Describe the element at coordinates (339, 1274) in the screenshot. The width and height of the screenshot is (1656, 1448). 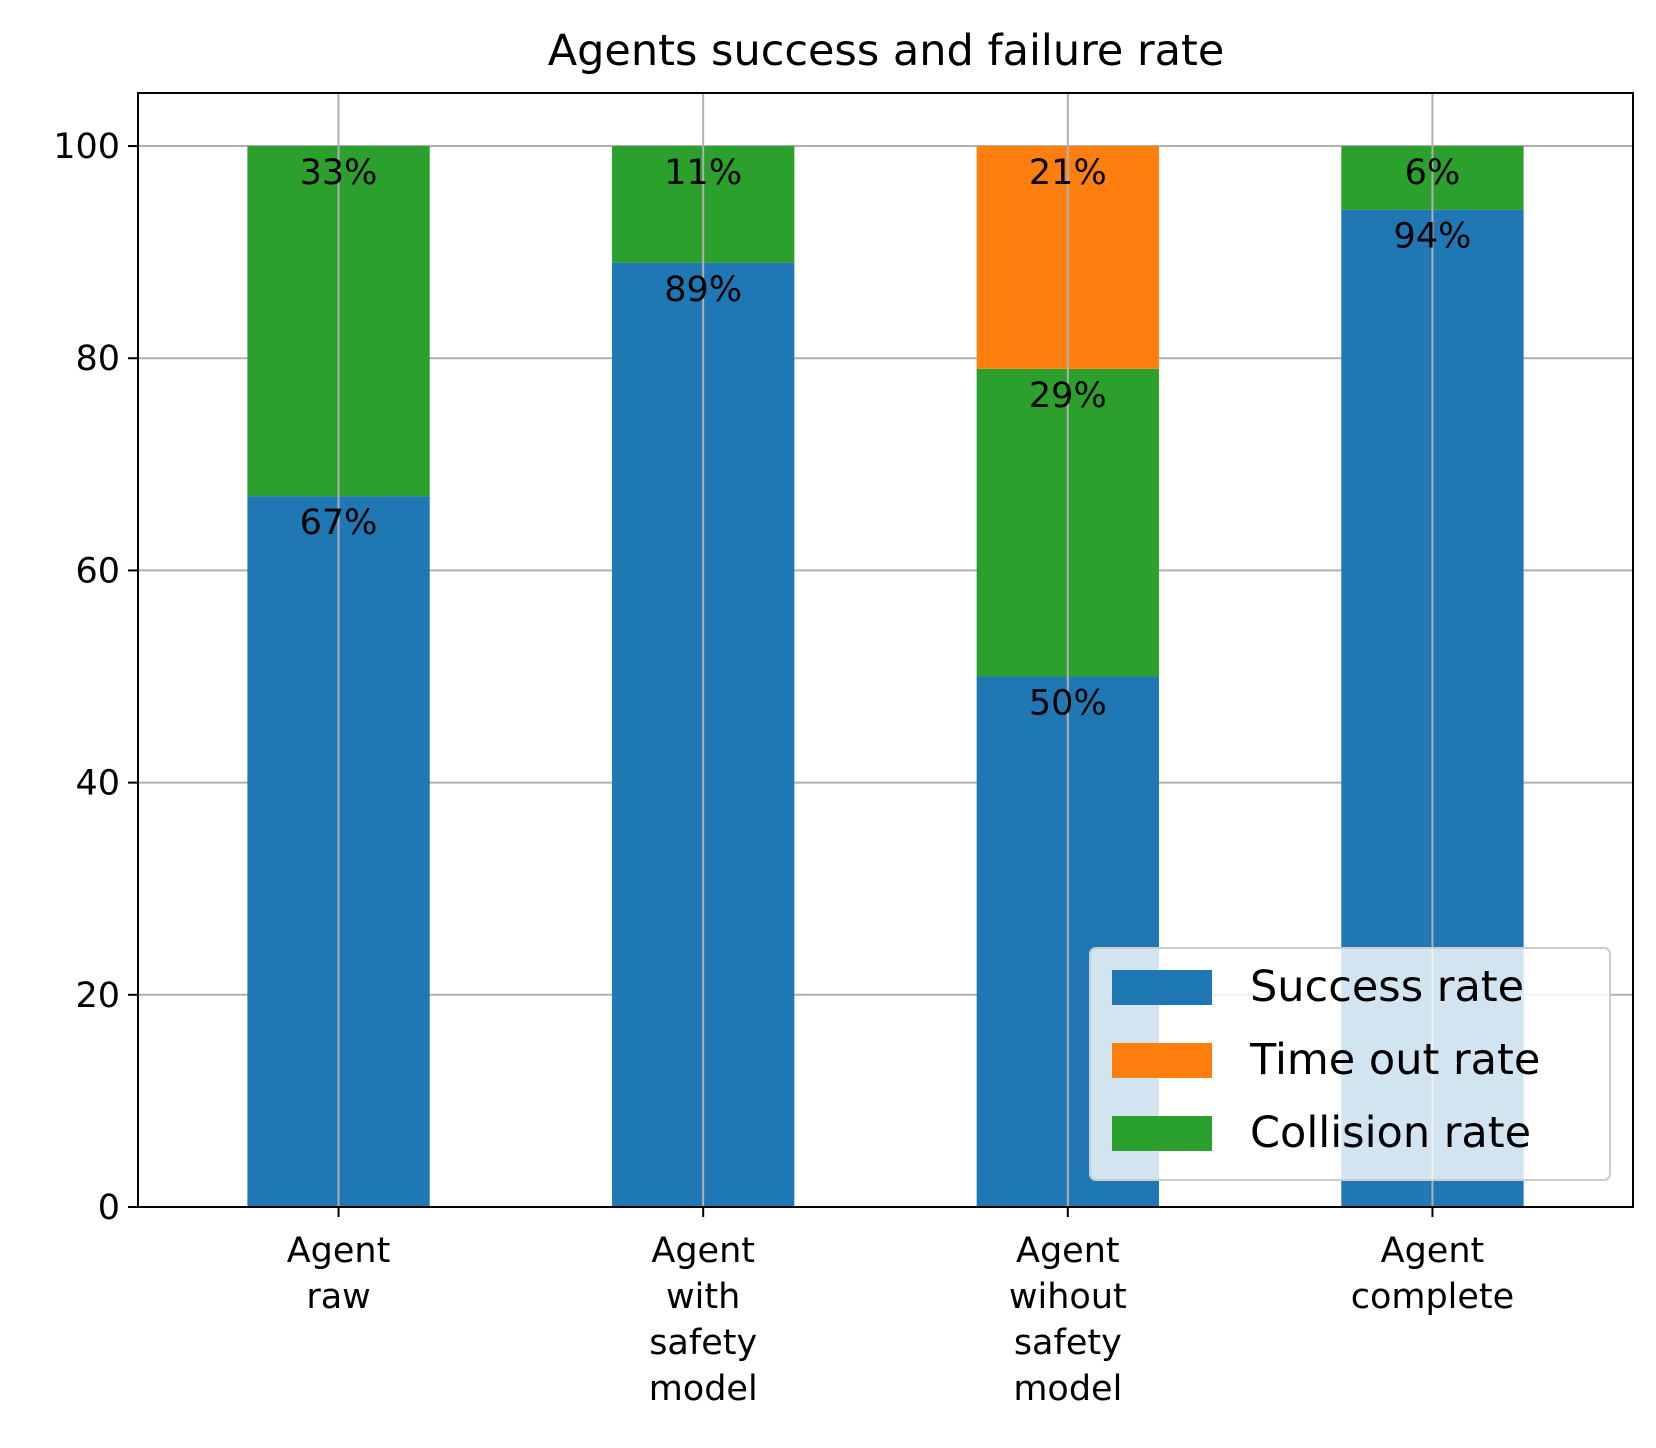
I see `x-tick-label: Agent raw` at that location.